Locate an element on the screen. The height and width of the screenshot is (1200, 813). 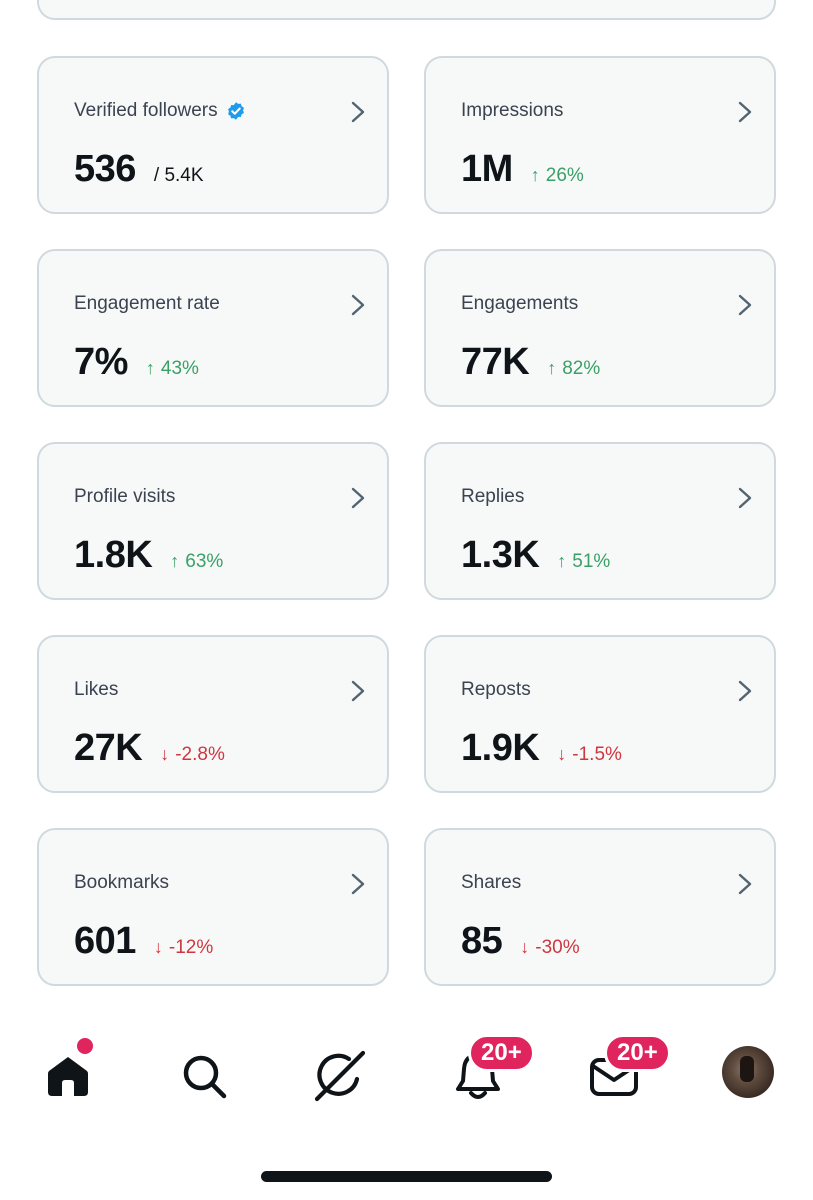
card-label: Reposts is located at coordinates (496, 689).